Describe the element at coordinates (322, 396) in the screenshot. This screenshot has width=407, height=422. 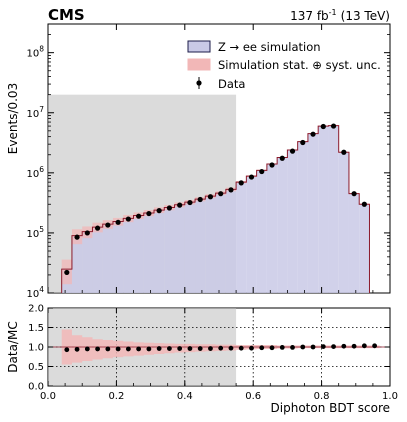
I see `x-tick-label: 0.8` at that location.